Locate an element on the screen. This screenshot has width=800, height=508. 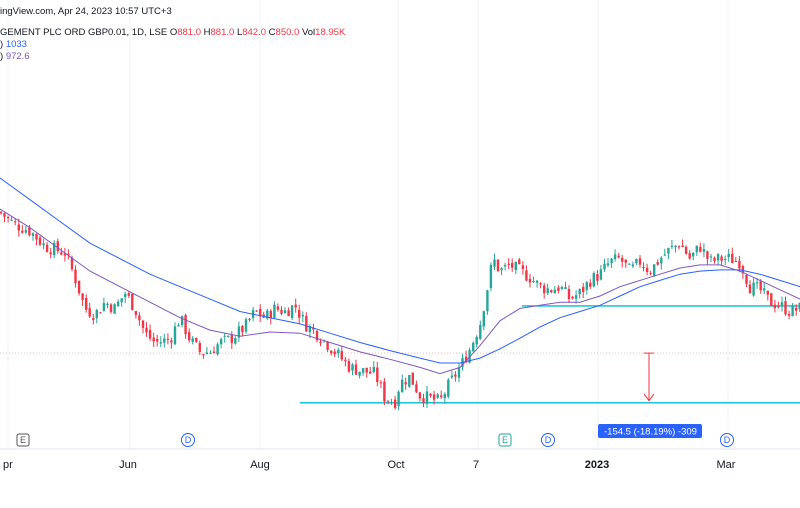
dividend-marker-1: D is located at coordinates (188, 440).